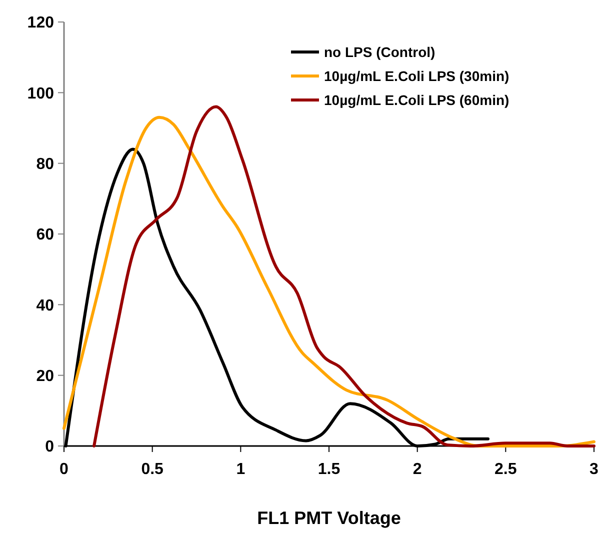 The image size is (601, 534). Describe the element at coordinates (329, 518) in the screenshot. I see `x-axis-title: FL1 PMT Voltage` at that location.